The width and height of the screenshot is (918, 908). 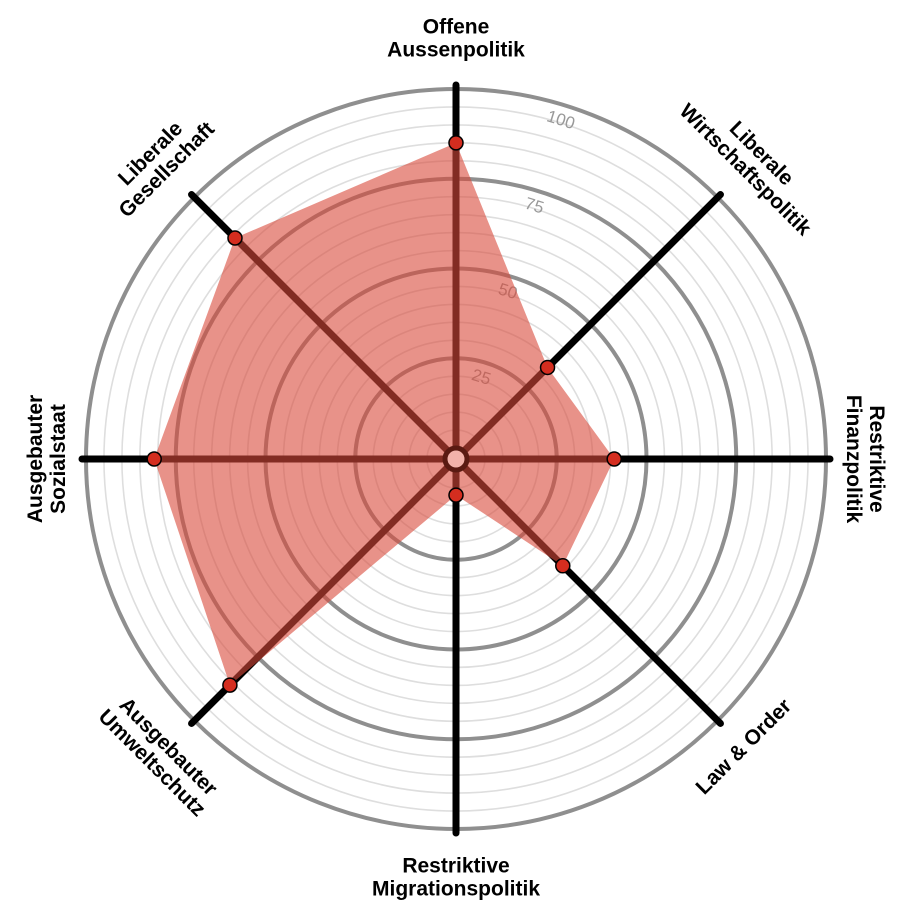 I want to click on axis-label: Sozialstaat, so click(x=58, y=459).